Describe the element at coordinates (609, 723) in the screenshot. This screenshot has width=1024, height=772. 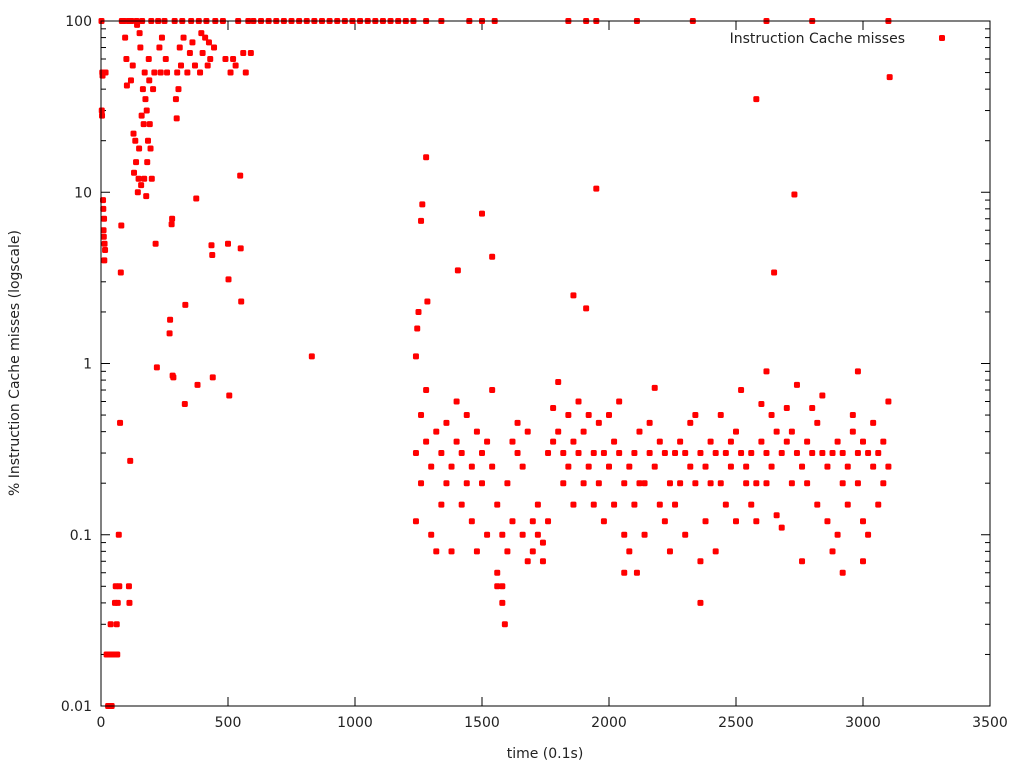
I see `x-tick-label: 2000` at that location.